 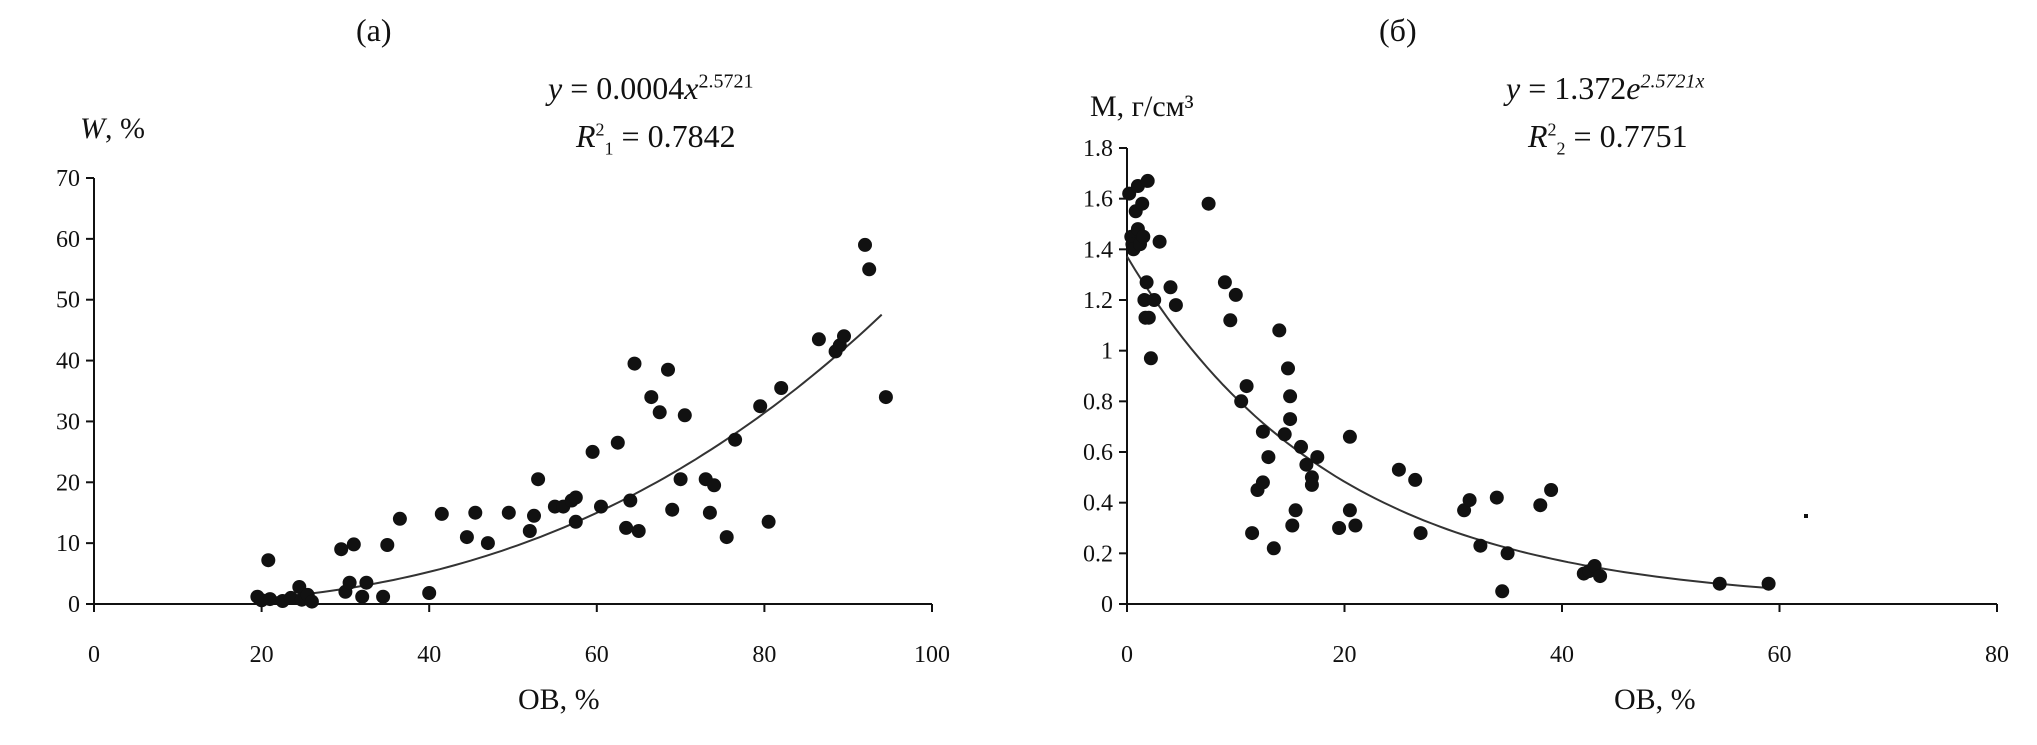 What do you see at coordinates (112, 128) in the screenshot?
I see `panel-a-y-axis-label: W, %` at bounding box center [112, 128].